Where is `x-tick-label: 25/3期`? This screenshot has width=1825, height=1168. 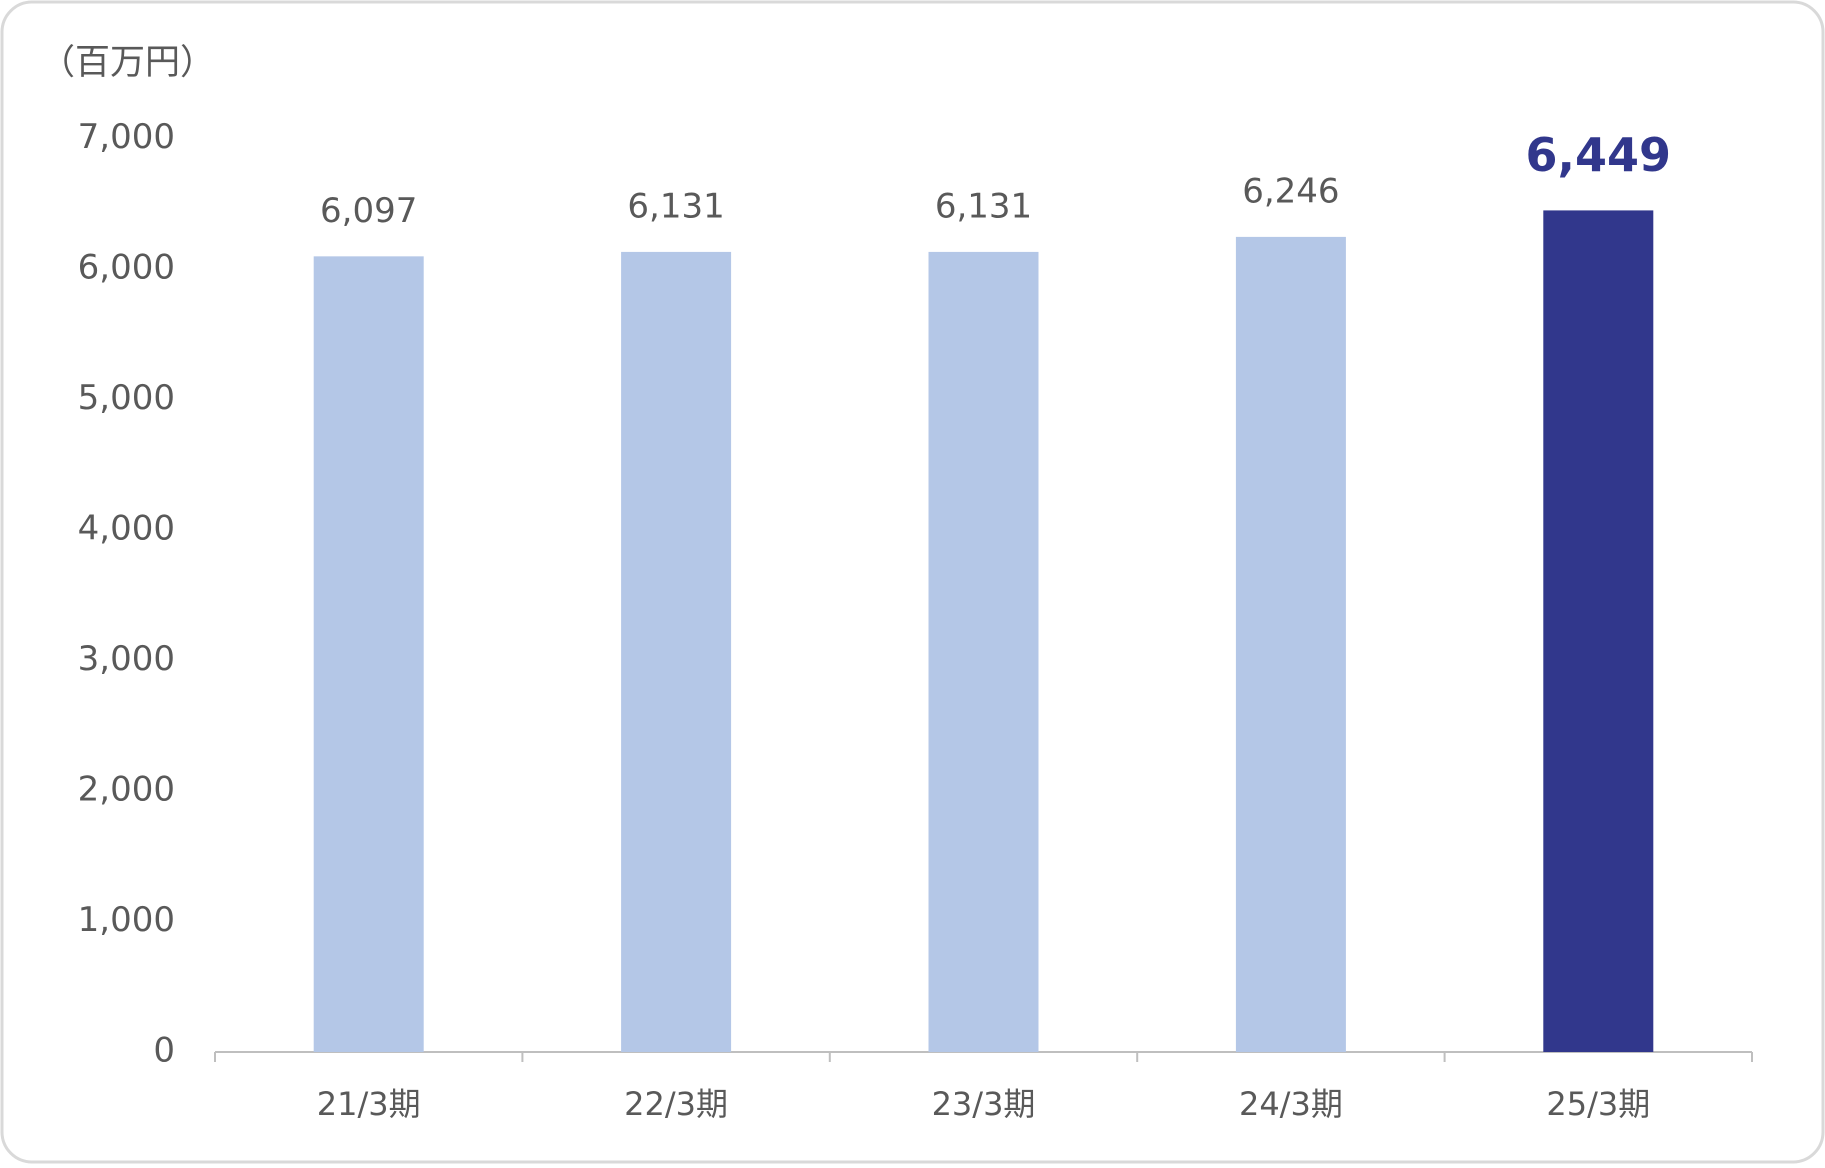 x-tick-label: 25/3期 is located at coordinates (1598, 1104).